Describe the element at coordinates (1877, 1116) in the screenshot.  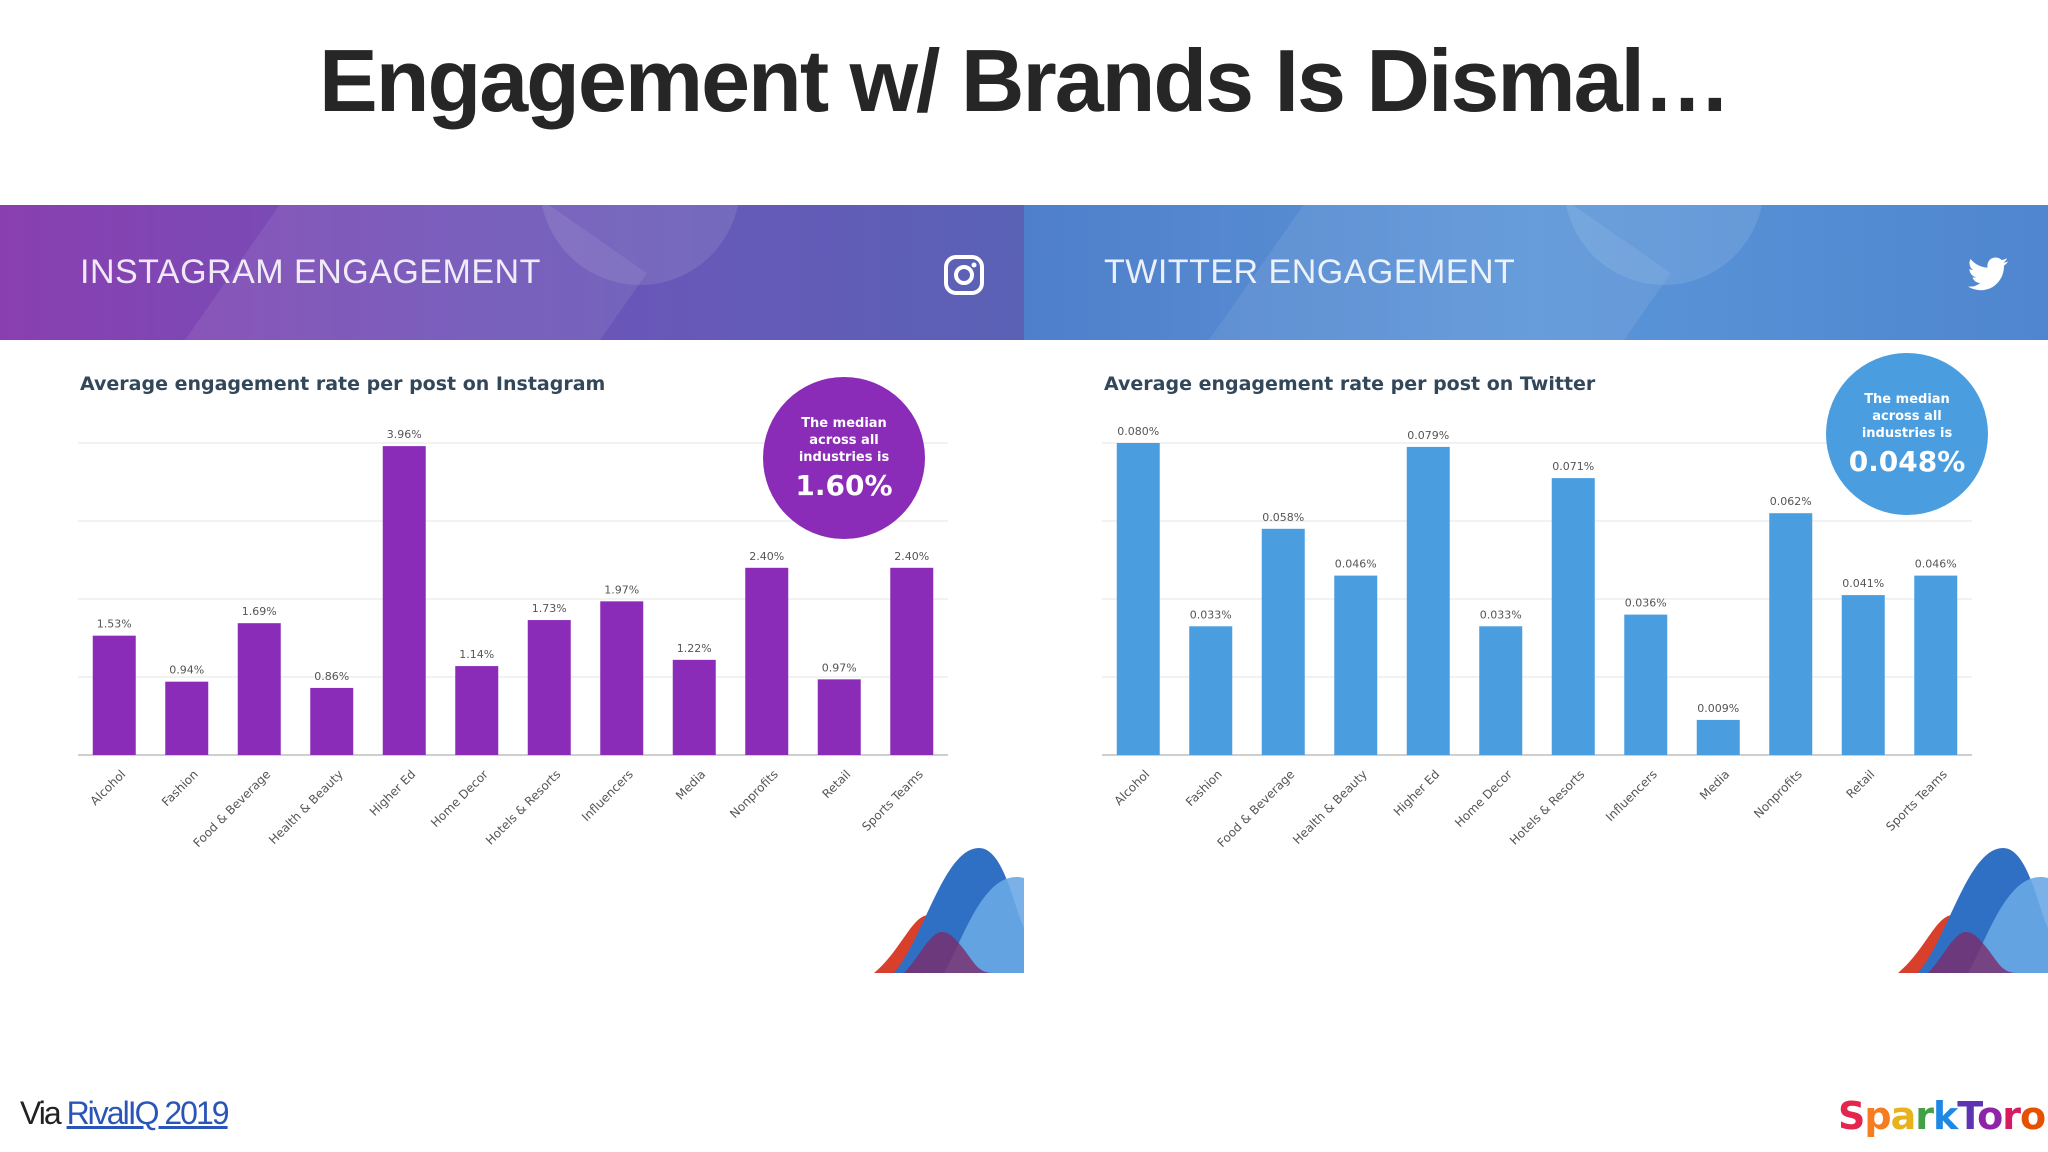
I see `logo-letter: p` at that location.